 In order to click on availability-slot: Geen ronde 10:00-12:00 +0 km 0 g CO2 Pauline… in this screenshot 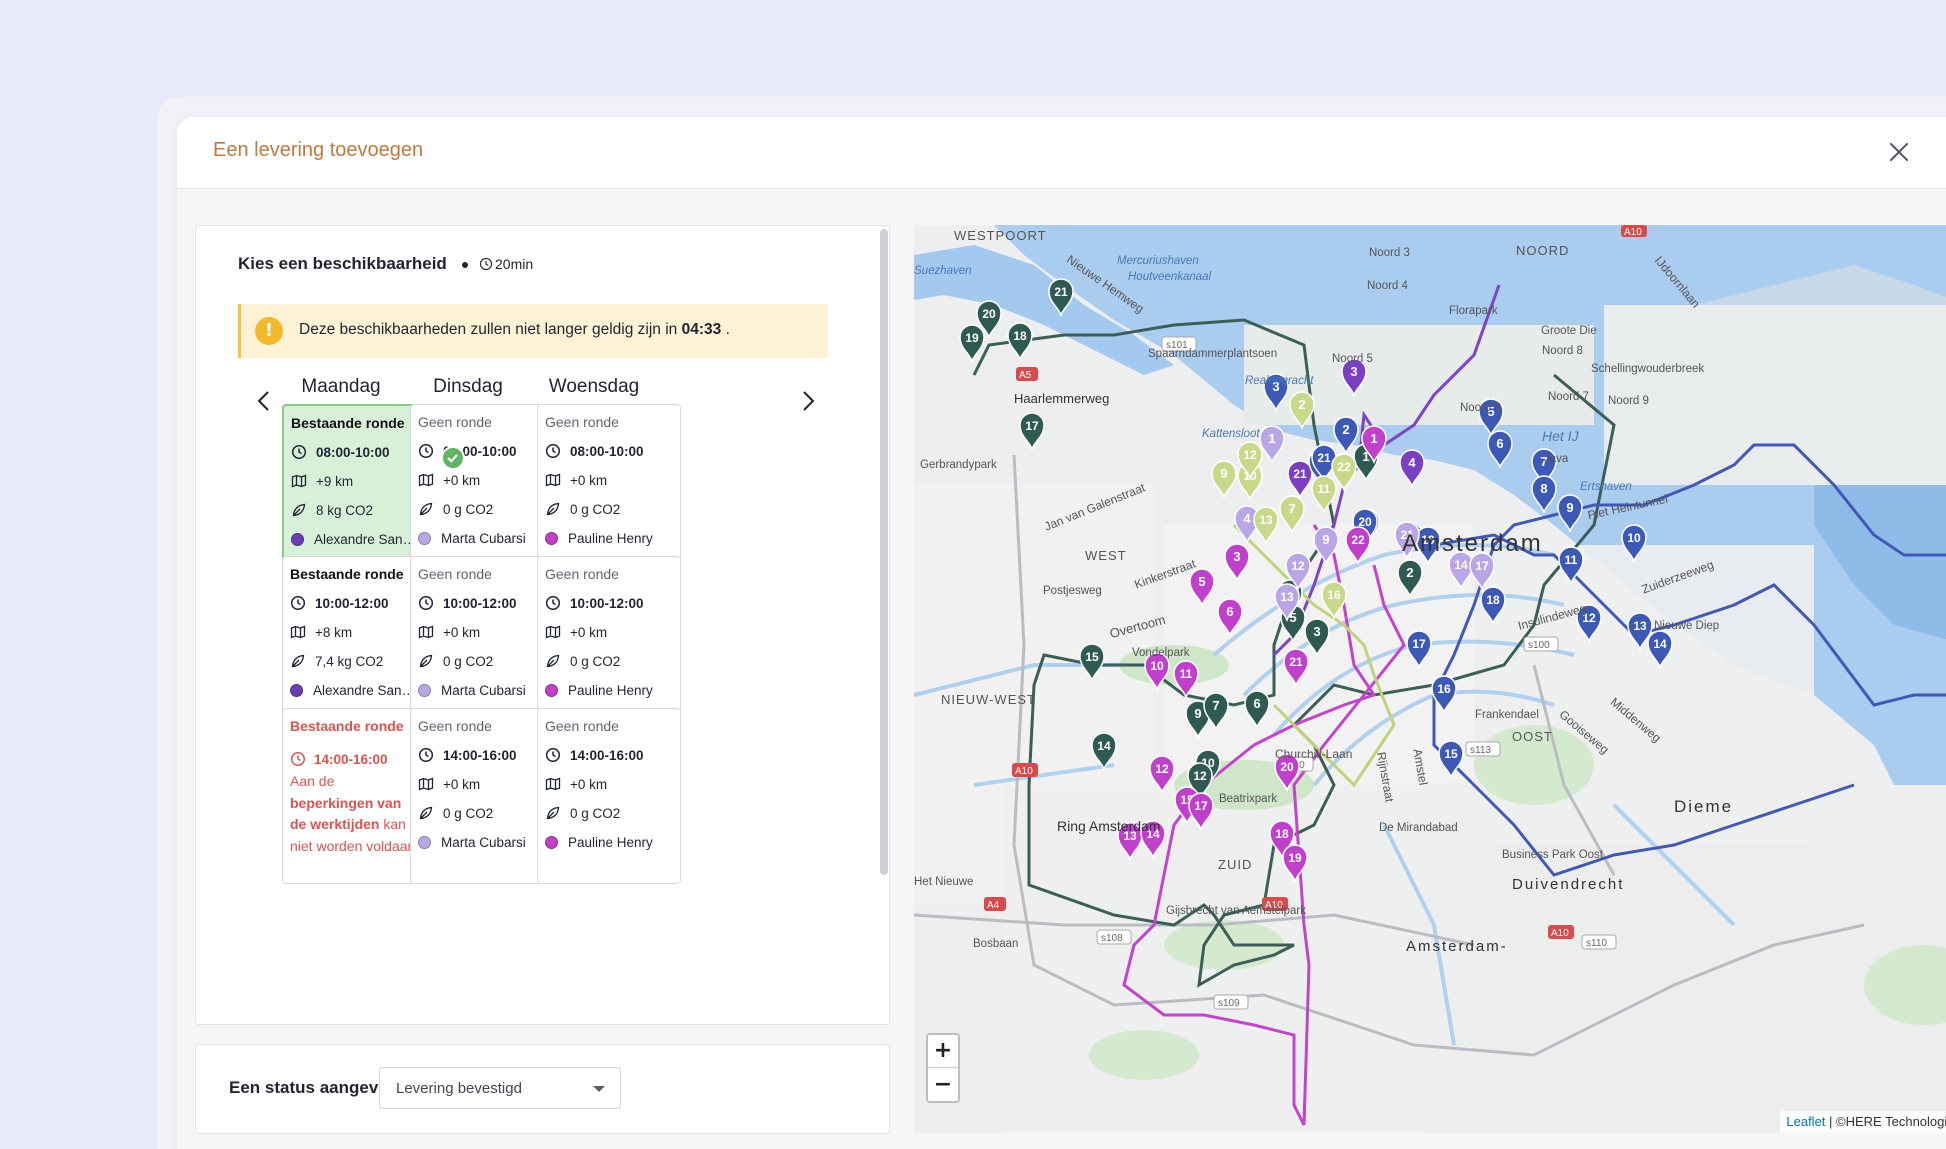, I will do `click(609, 644)`.